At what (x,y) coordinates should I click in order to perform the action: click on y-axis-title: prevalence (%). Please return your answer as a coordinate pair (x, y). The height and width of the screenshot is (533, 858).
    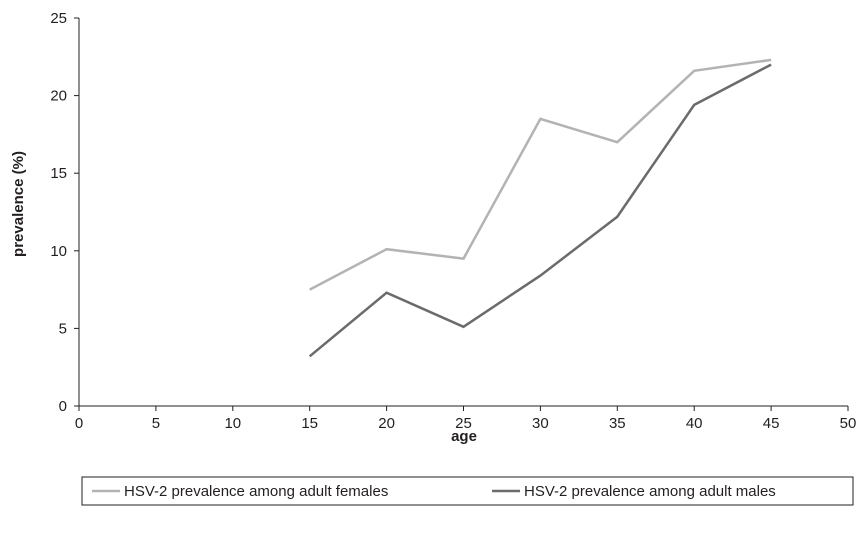
    Looking at the image, I should click on (18, 204).